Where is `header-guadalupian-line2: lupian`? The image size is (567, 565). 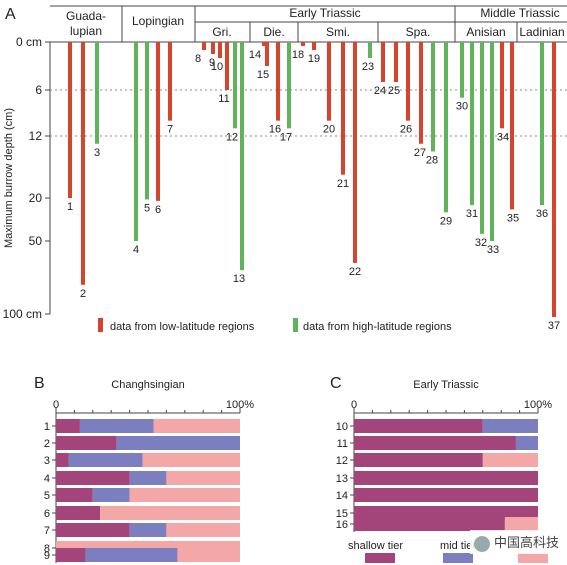
header-guadalupian-line2: lupian is located at coordinates (86, 31).